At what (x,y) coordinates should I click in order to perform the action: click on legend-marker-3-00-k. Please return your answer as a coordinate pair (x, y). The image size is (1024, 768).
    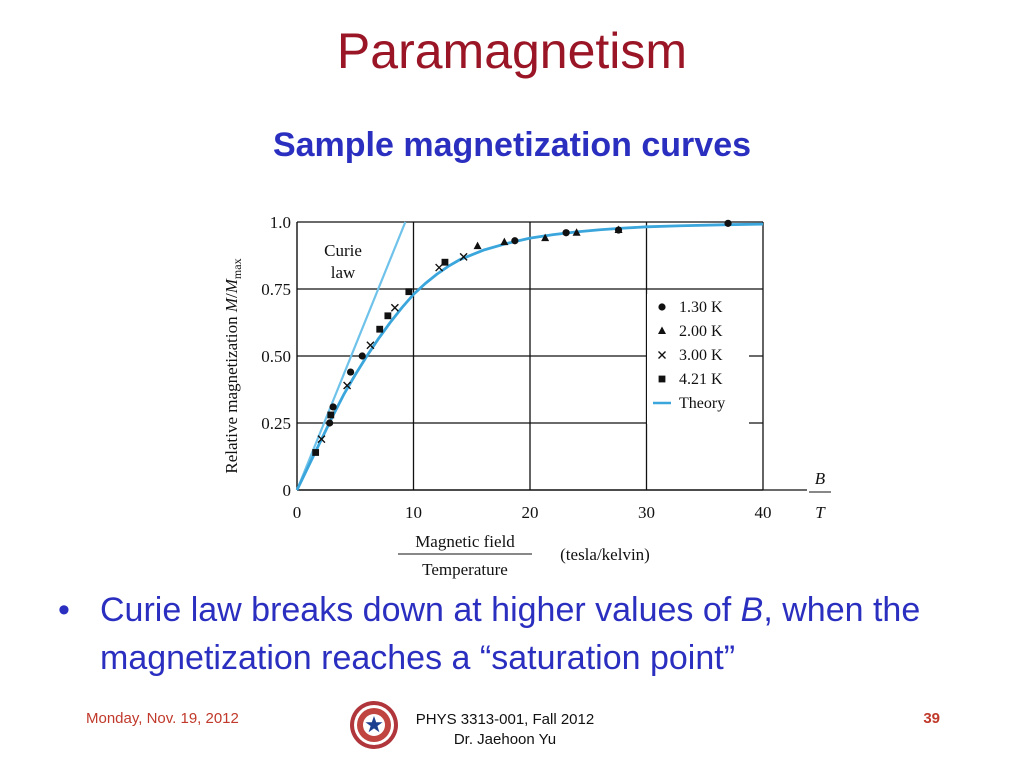
    Looking at the image, I should click on (662, 355).